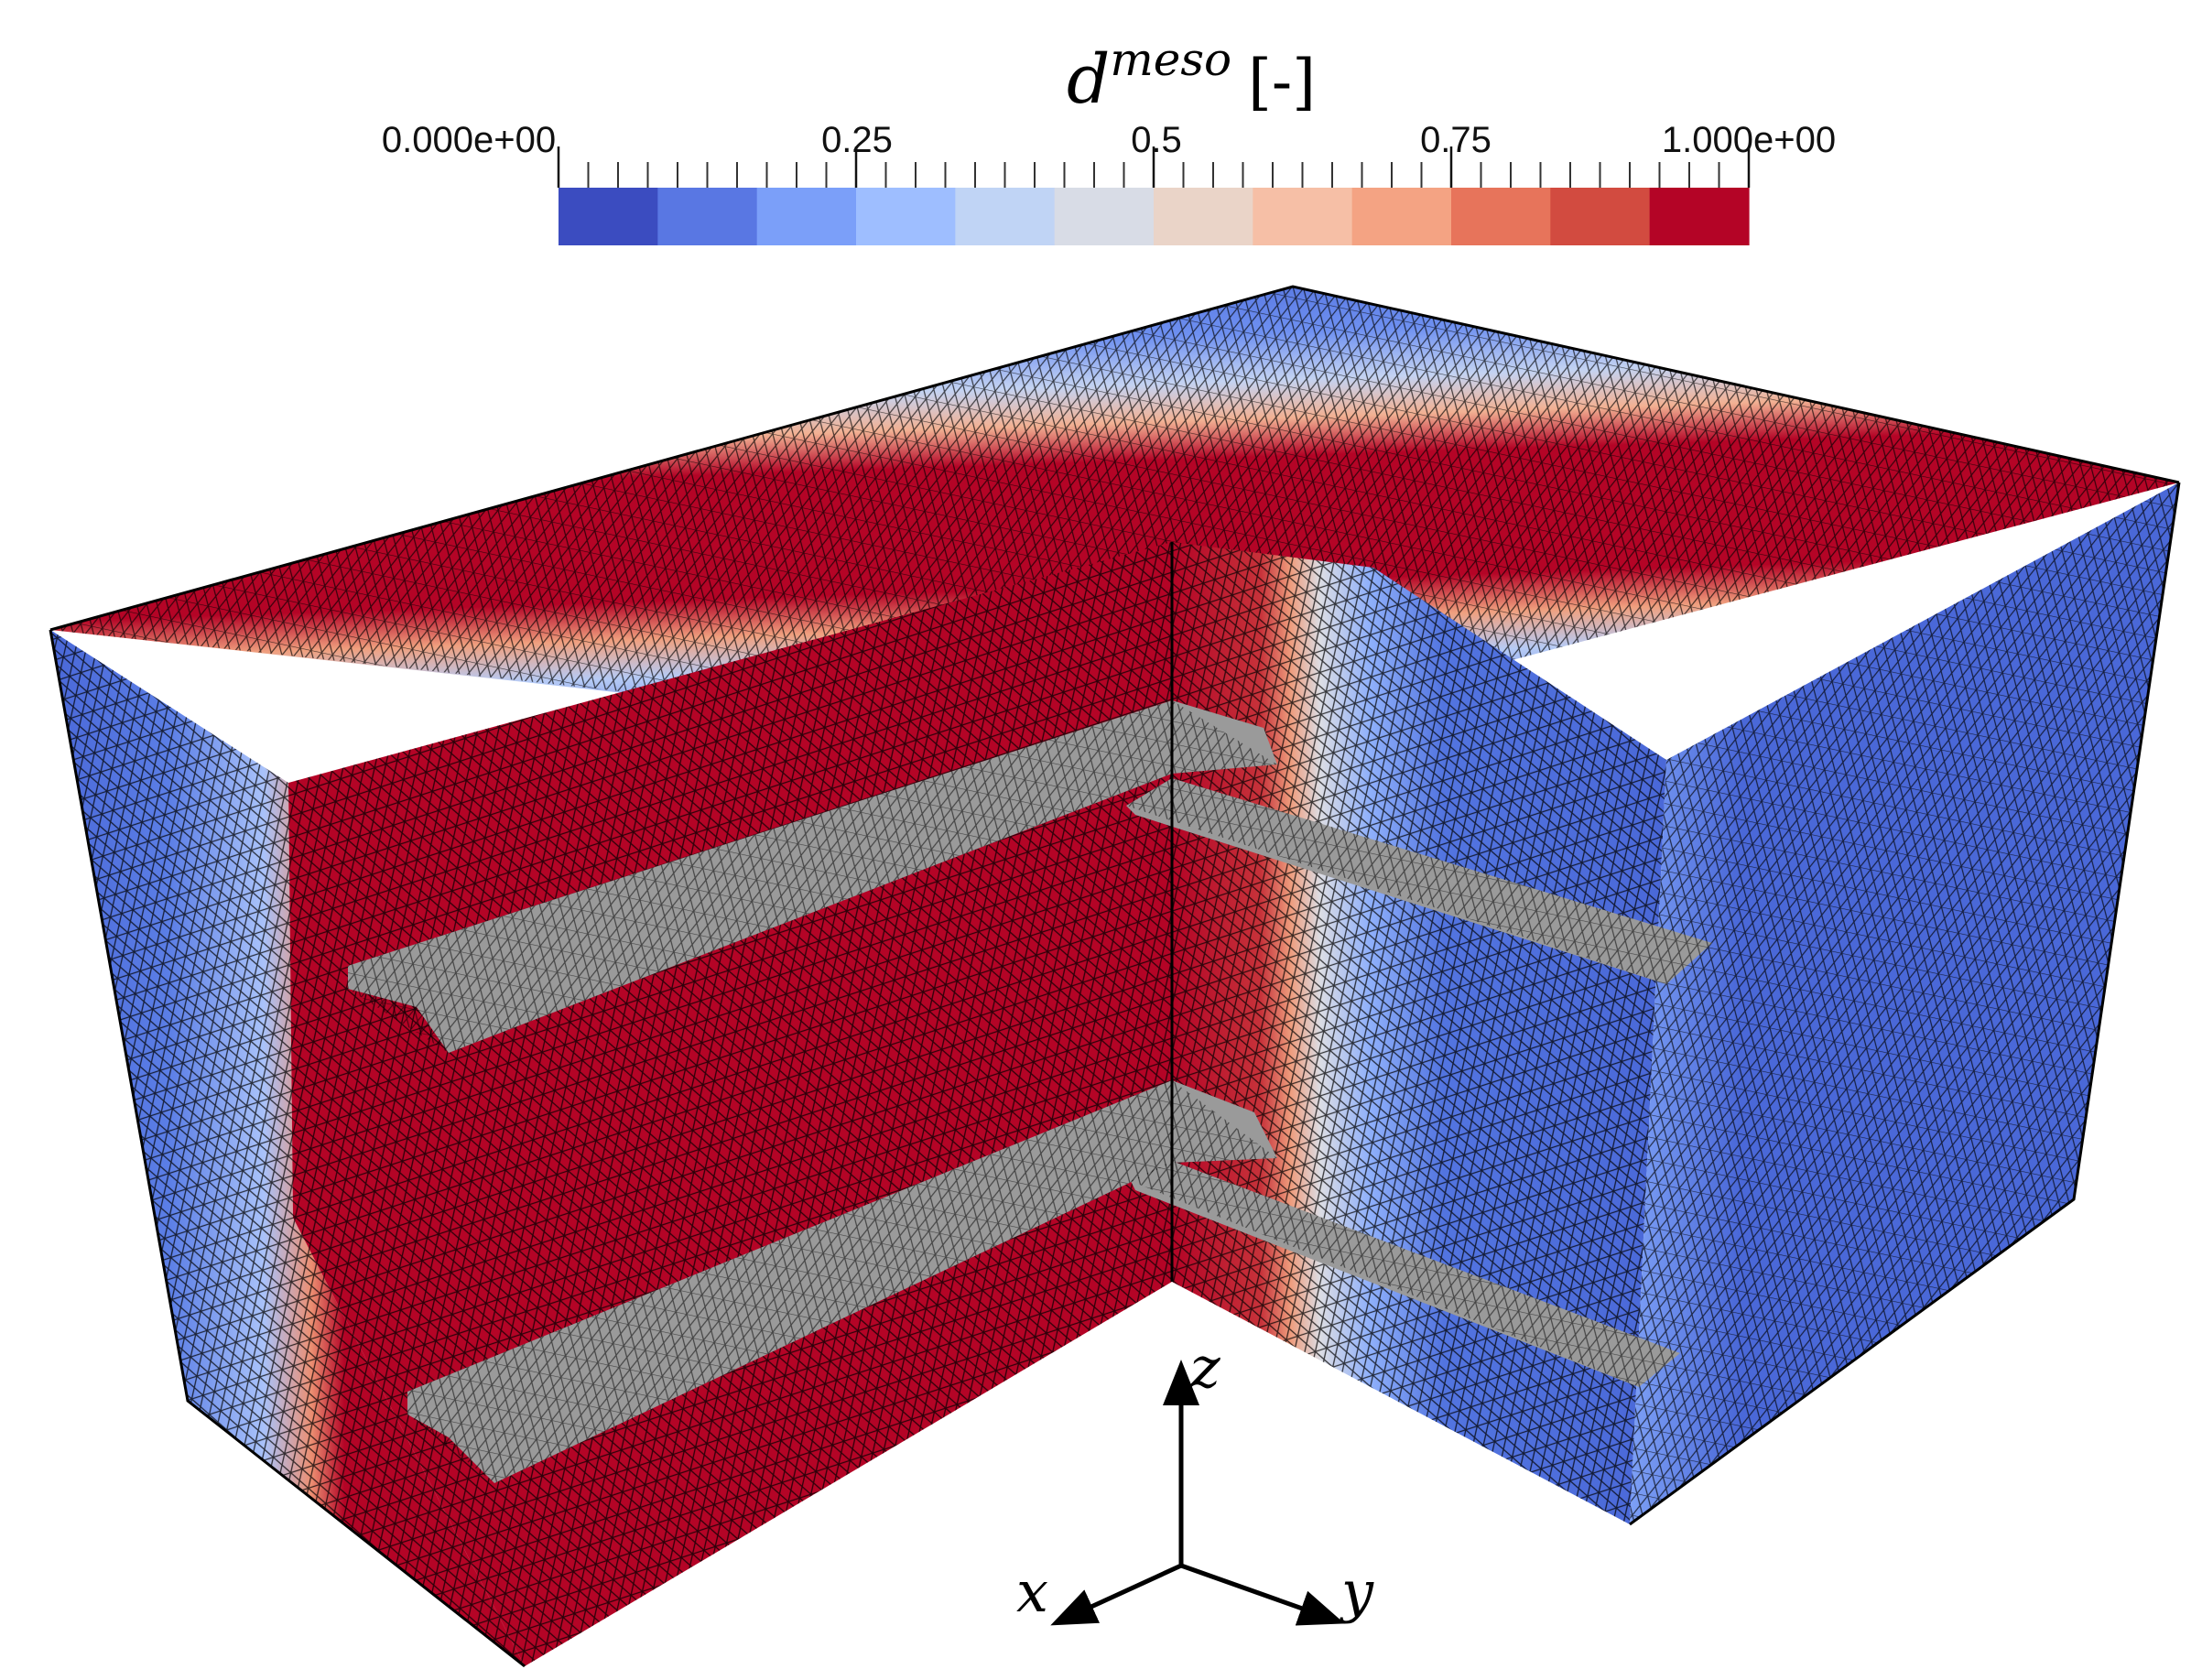 This screenshot has height=1680, width=2202. Describe the element at coordinates (1032, 1591) in the screenshot. I see `x-axis-label: x` at that location.